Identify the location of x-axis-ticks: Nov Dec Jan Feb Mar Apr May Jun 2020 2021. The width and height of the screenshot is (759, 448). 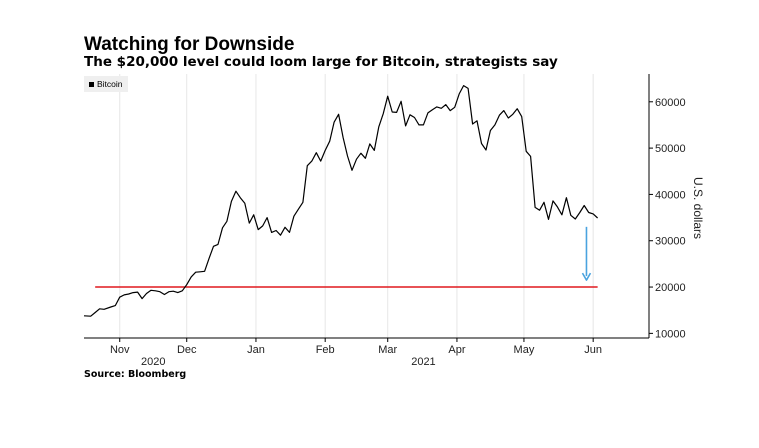
(356, 353).